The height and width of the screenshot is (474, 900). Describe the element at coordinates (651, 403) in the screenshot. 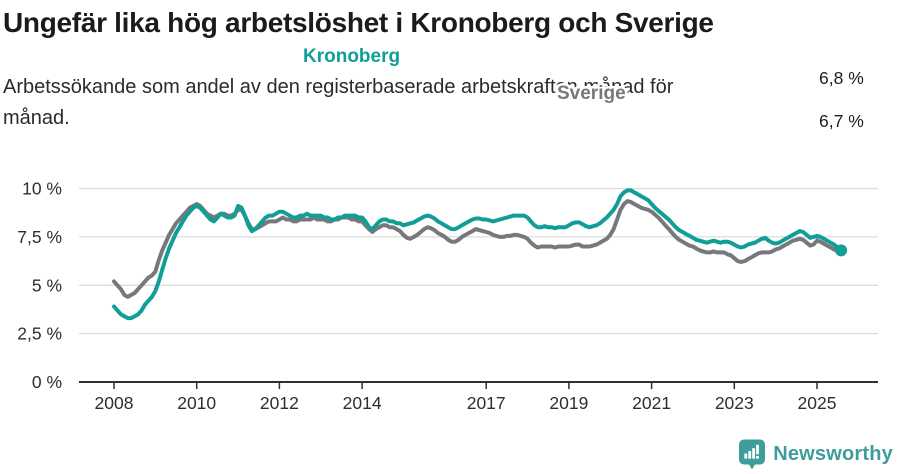

I see `x-axis-tick-label: 2021` at that location.